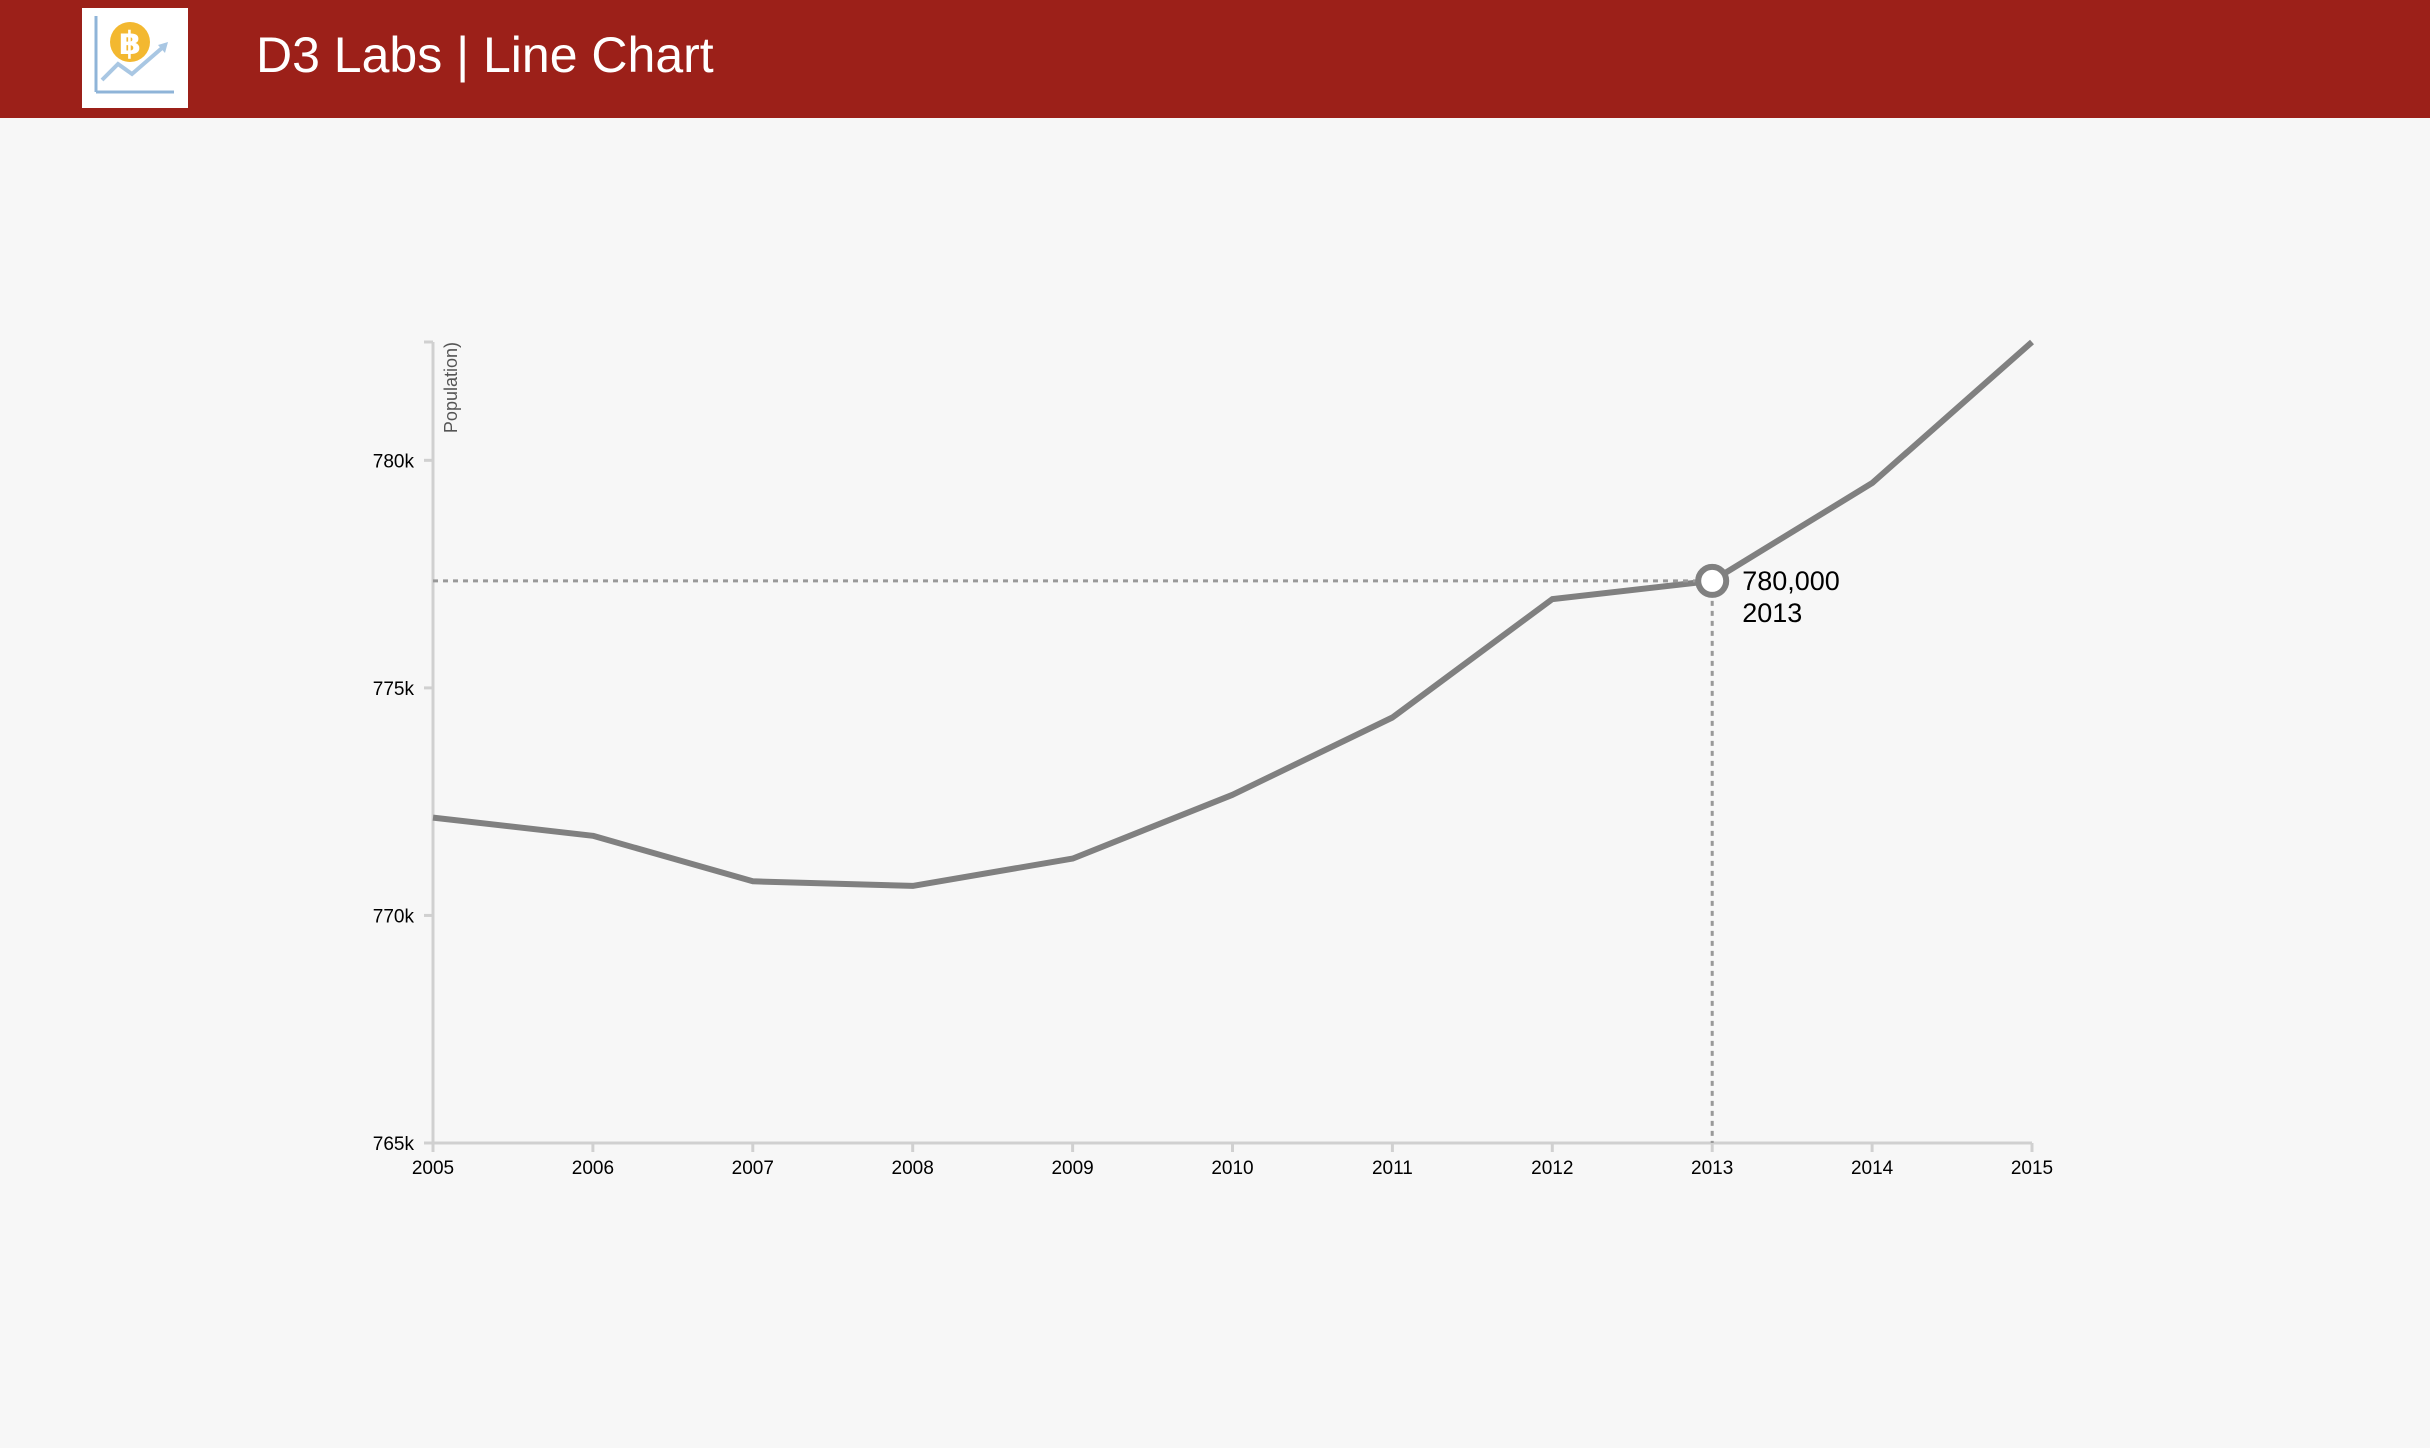  Describe the element at coordinates (913, 1168) in the screenshot. I see `x-tick-label: 2008` at that location.